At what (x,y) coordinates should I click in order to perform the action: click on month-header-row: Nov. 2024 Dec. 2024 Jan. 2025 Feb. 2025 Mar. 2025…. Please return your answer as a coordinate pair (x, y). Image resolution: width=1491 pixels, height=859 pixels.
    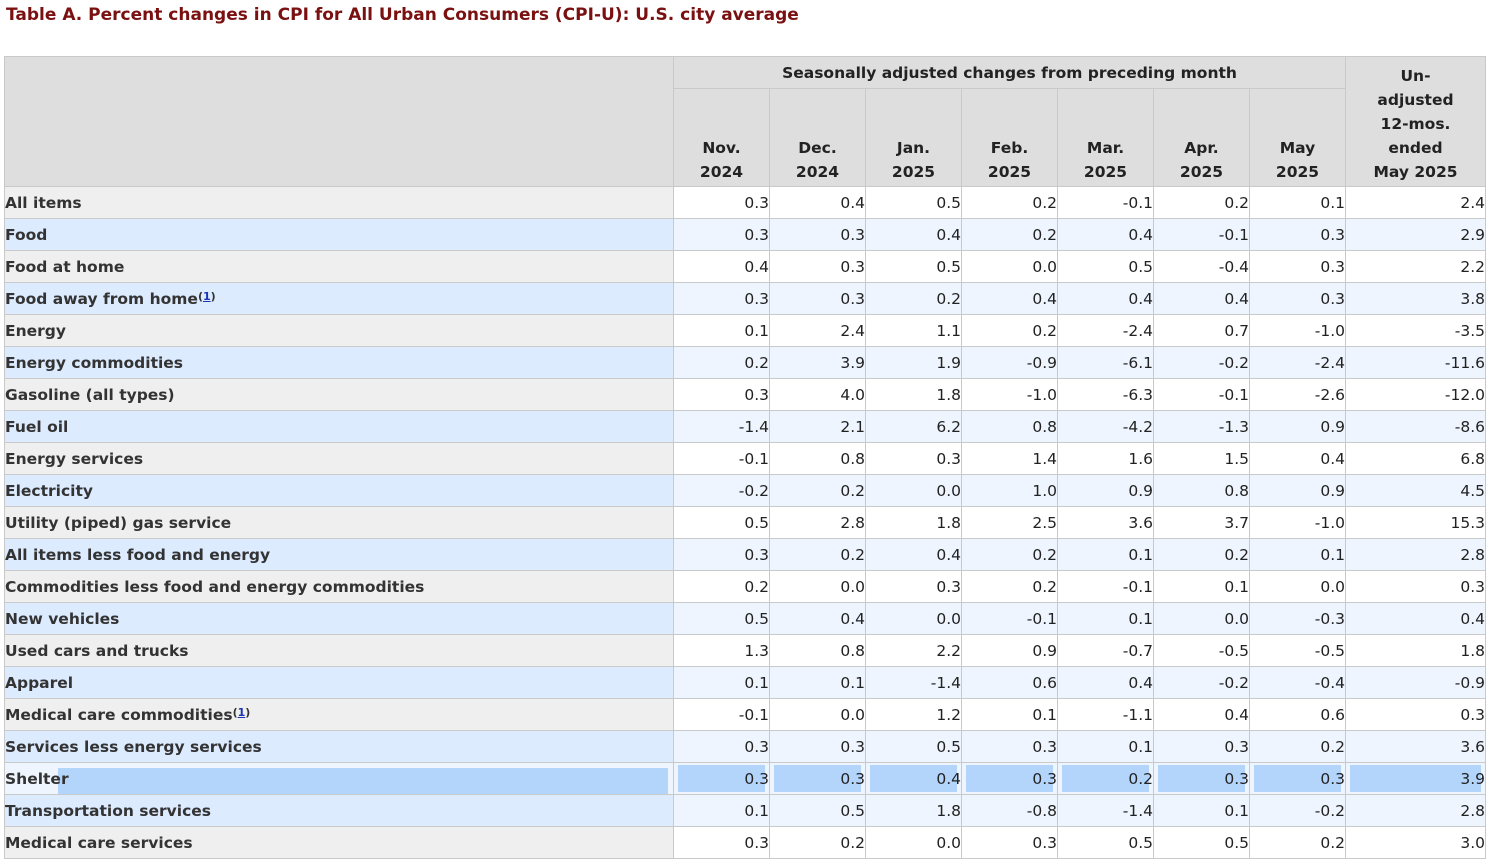
    Looking at the image, I should click on (745, 137).